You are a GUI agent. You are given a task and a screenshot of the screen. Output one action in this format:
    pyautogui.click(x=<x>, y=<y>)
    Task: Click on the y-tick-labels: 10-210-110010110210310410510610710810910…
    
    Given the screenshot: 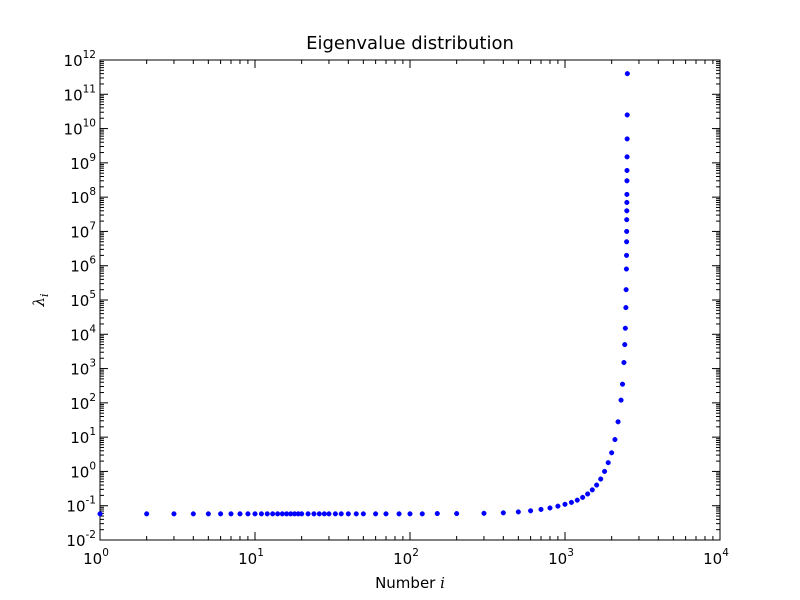 What is the action you would take?
    pyautogui.click(x=80, y=299)
    